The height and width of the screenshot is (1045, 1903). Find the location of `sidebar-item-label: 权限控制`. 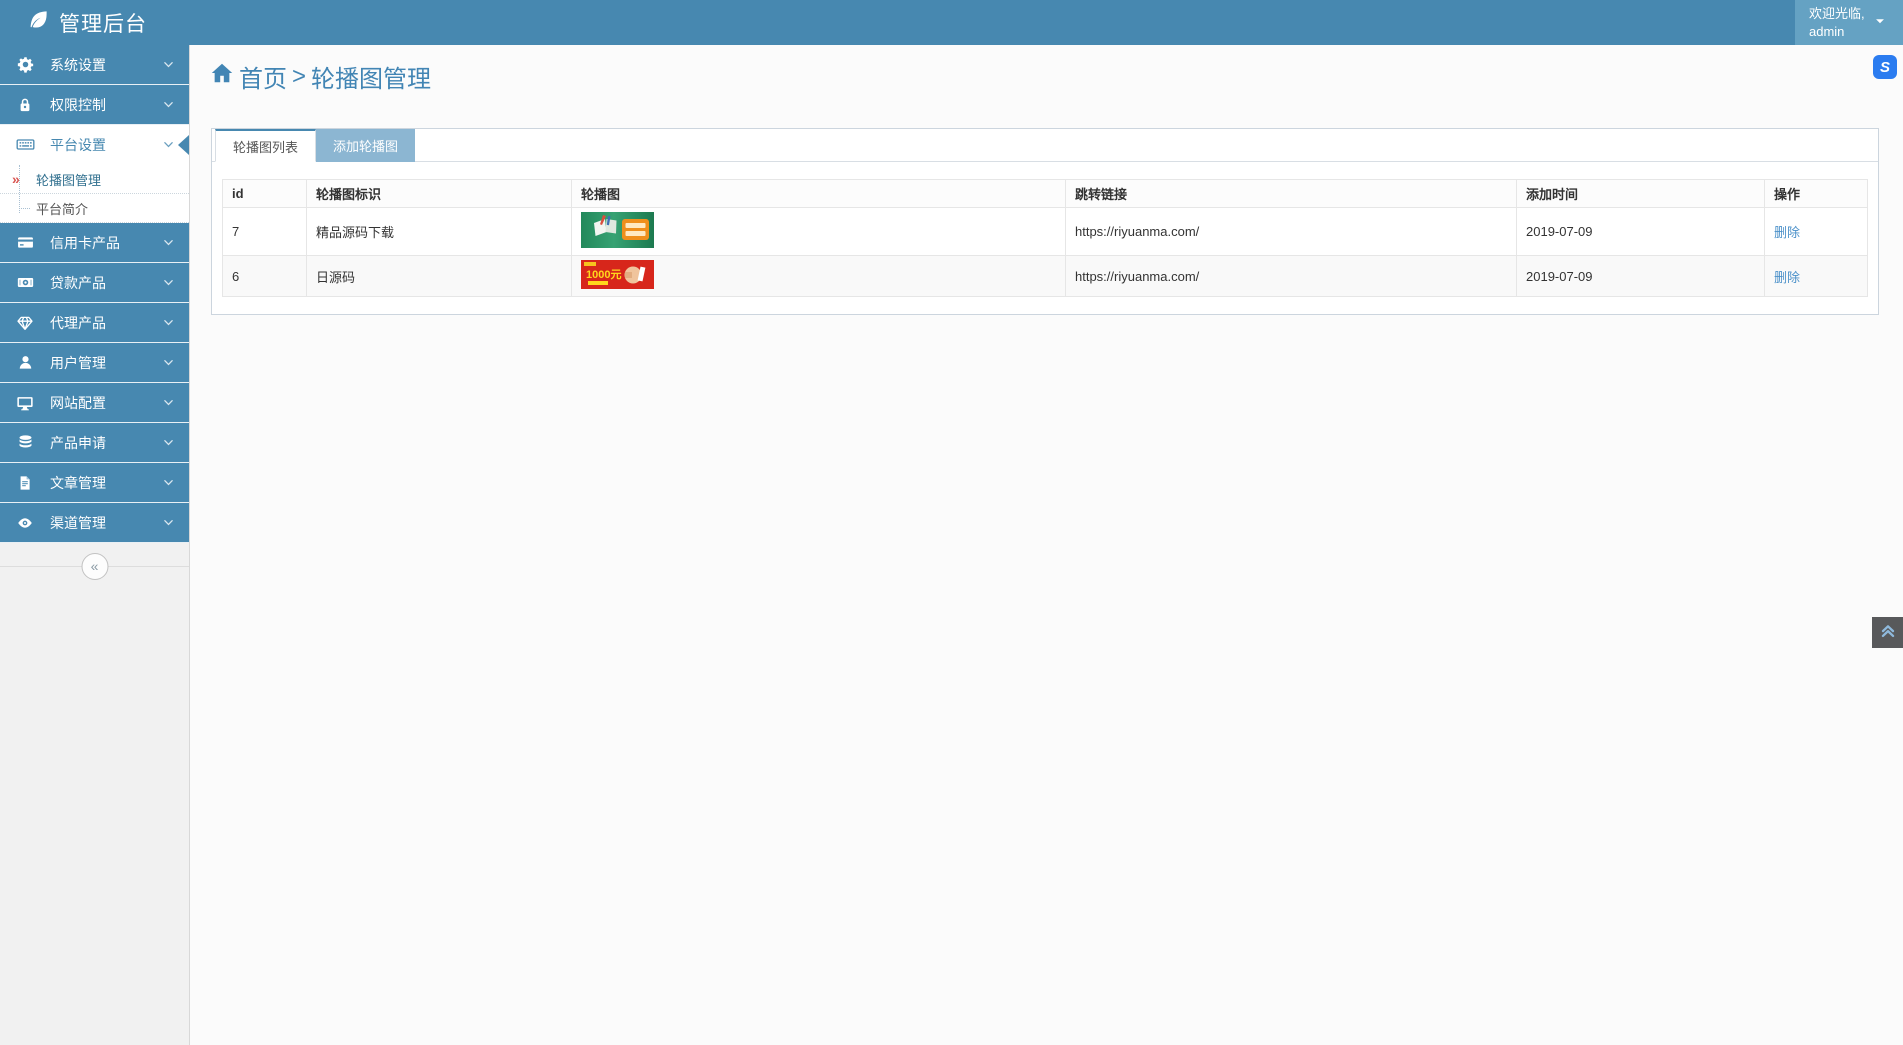

sidebar-item-label: 权限控制 is located at coordinates (78, 104).